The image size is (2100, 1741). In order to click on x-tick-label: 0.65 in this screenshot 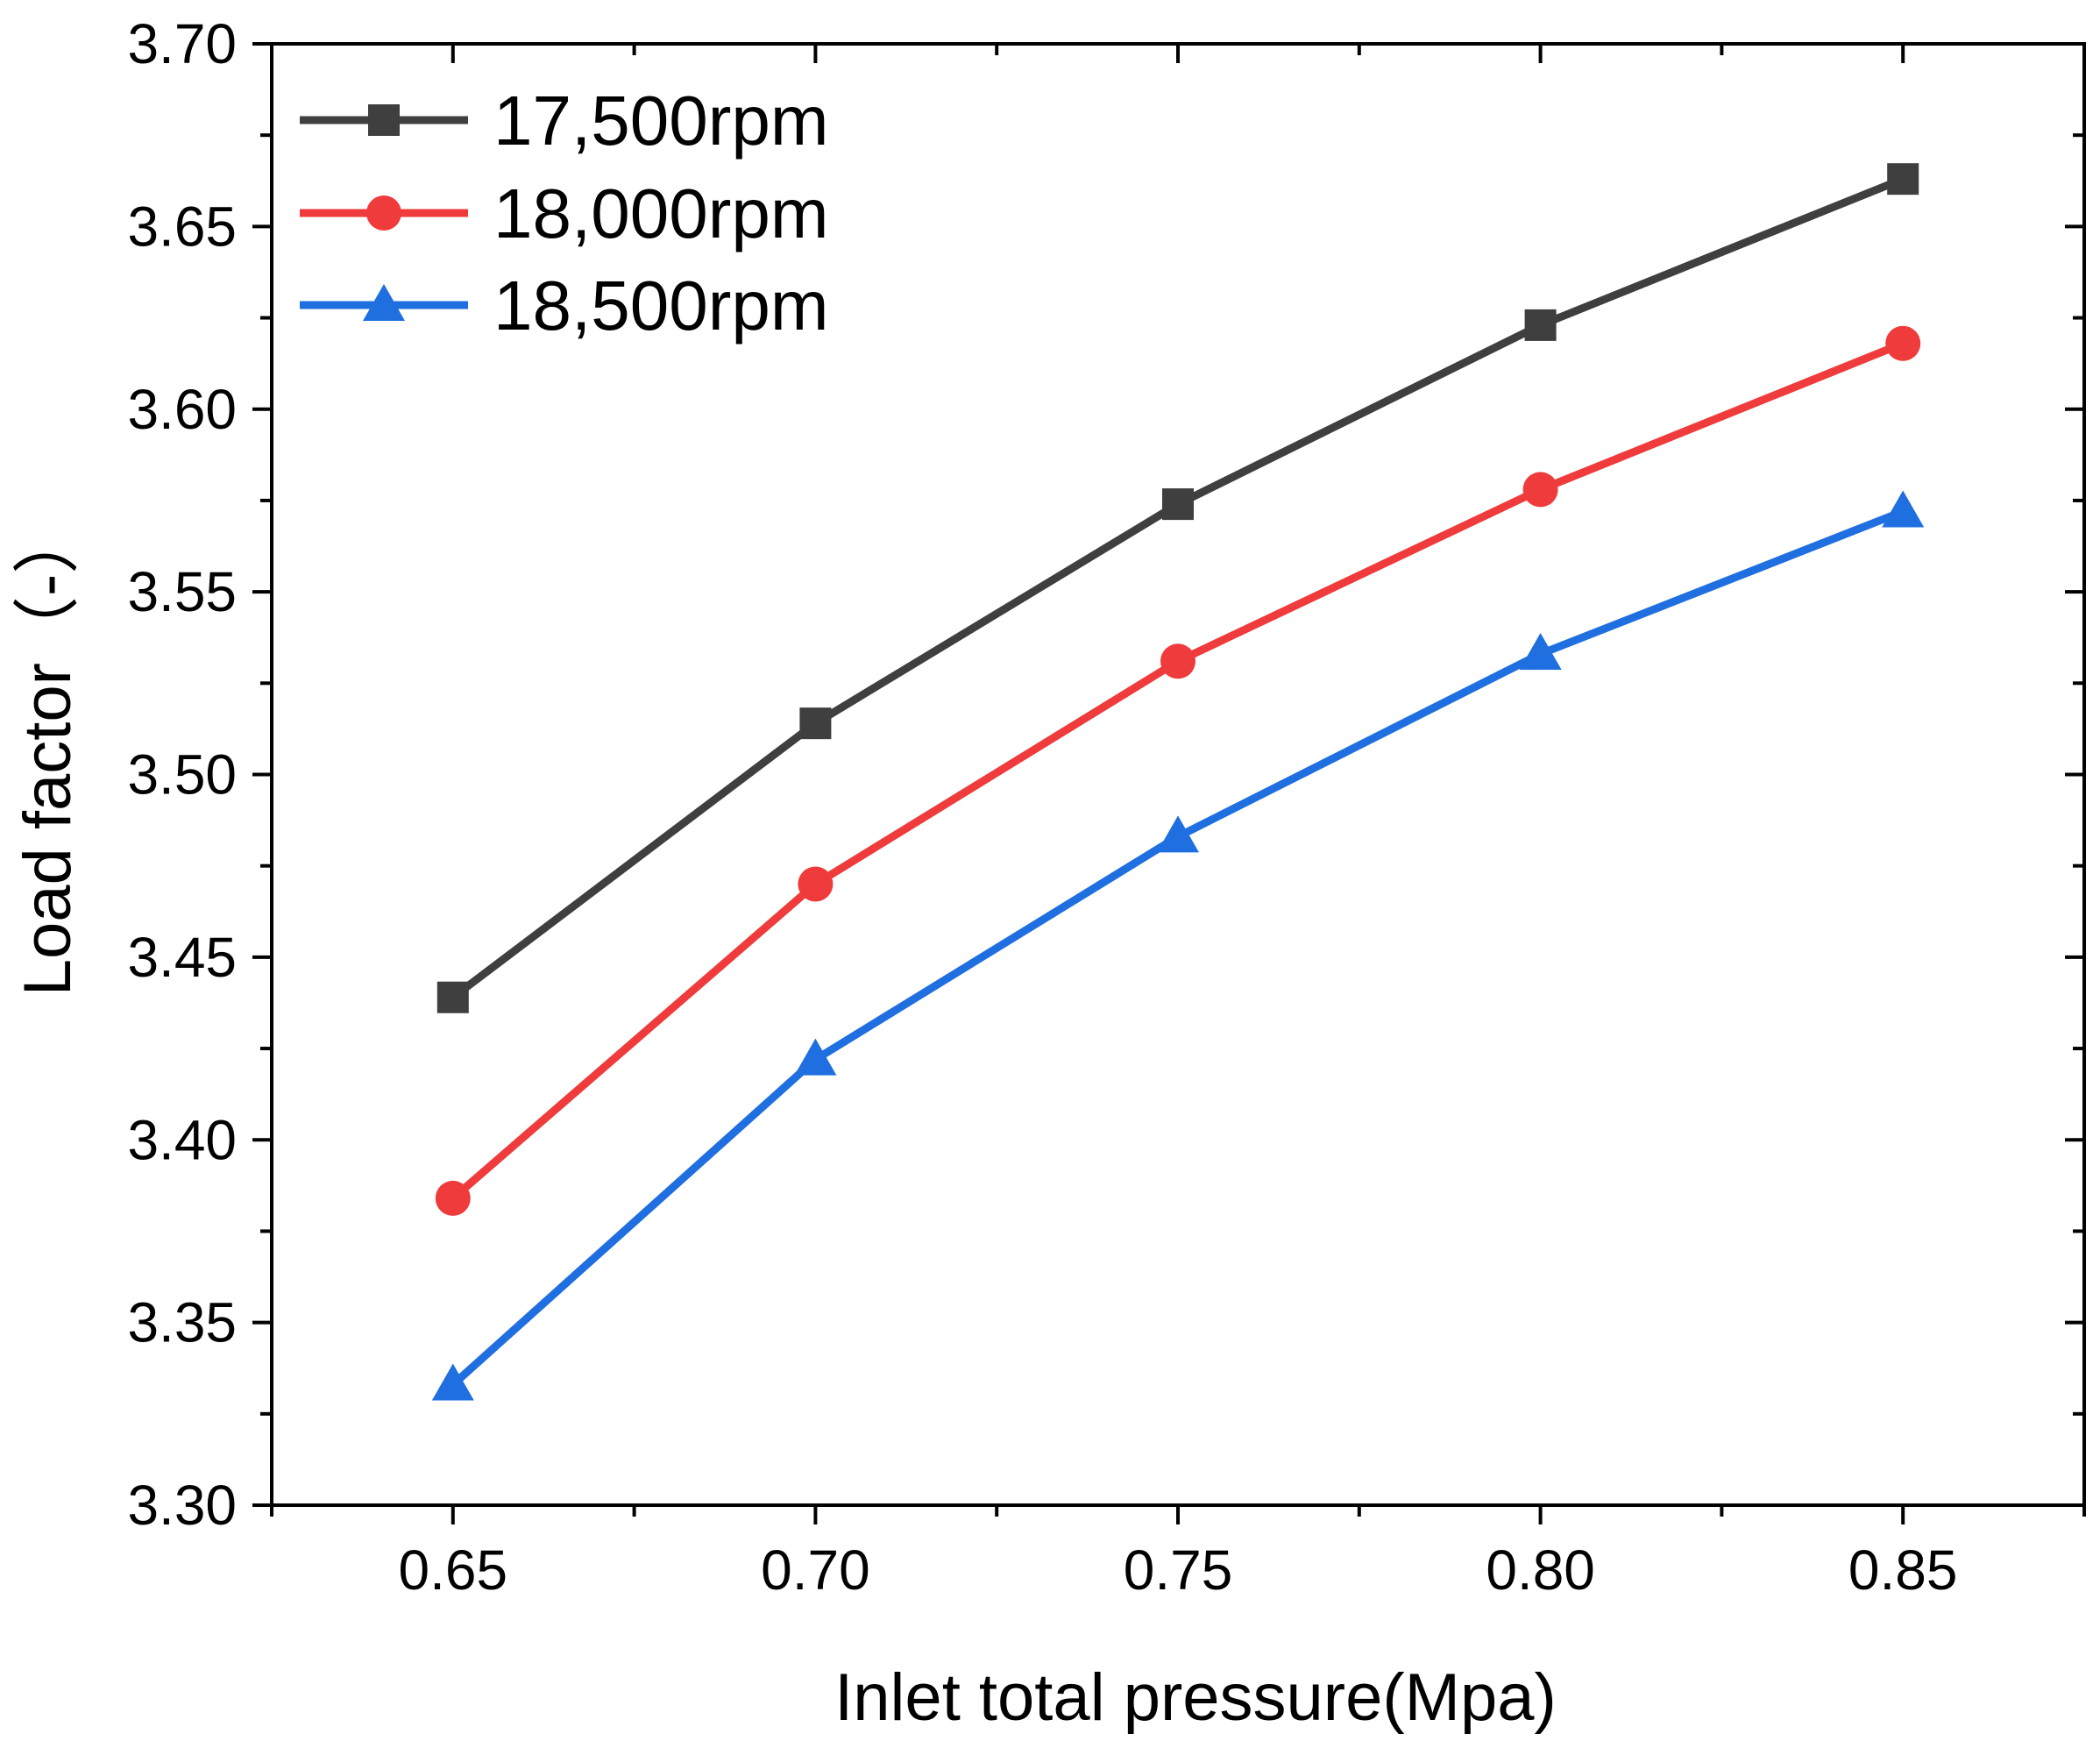, I will do `click(454, 1570)`.